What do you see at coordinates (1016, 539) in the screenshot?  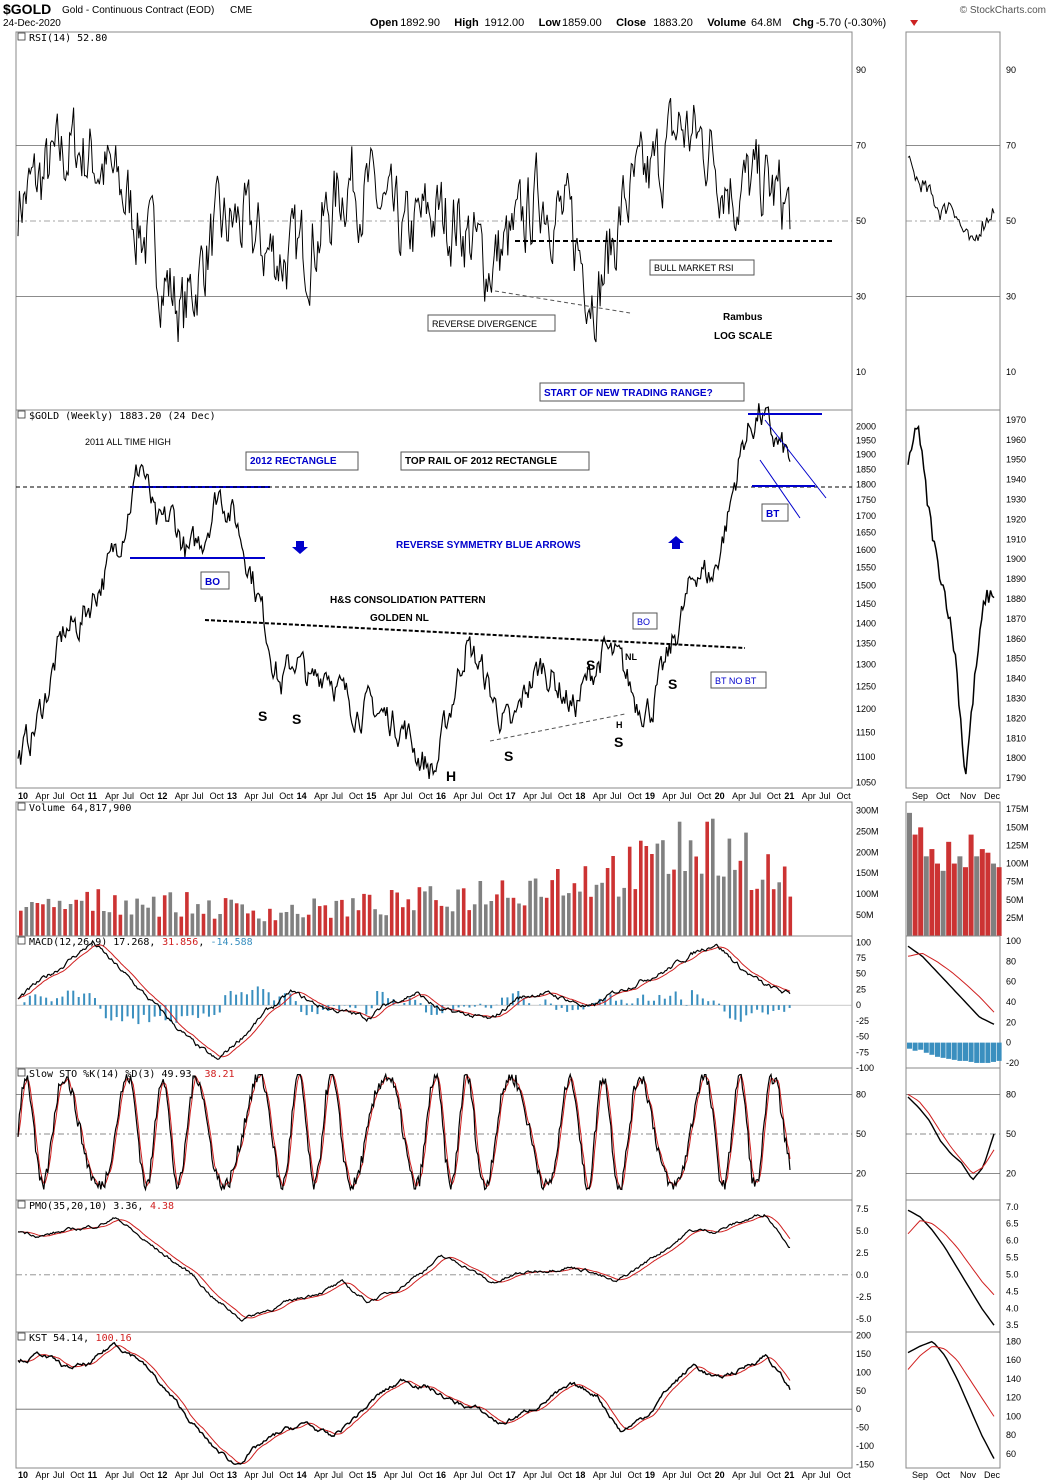 I see `price-side-tick-label: 1910` at bounding box center [1016, 539].